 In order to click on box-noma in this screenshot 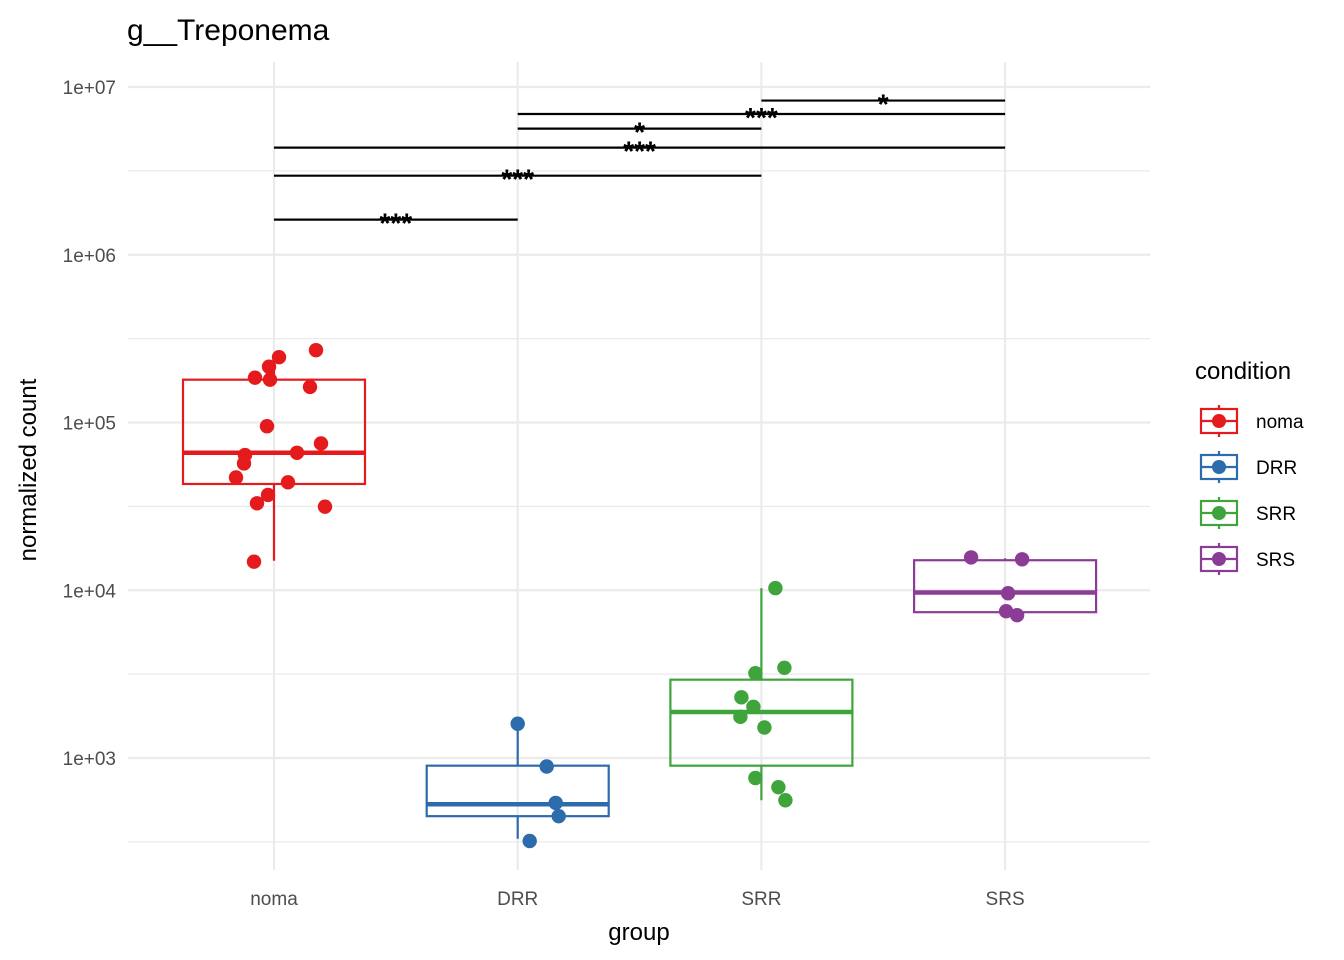, I will do `click(274, 455)`.